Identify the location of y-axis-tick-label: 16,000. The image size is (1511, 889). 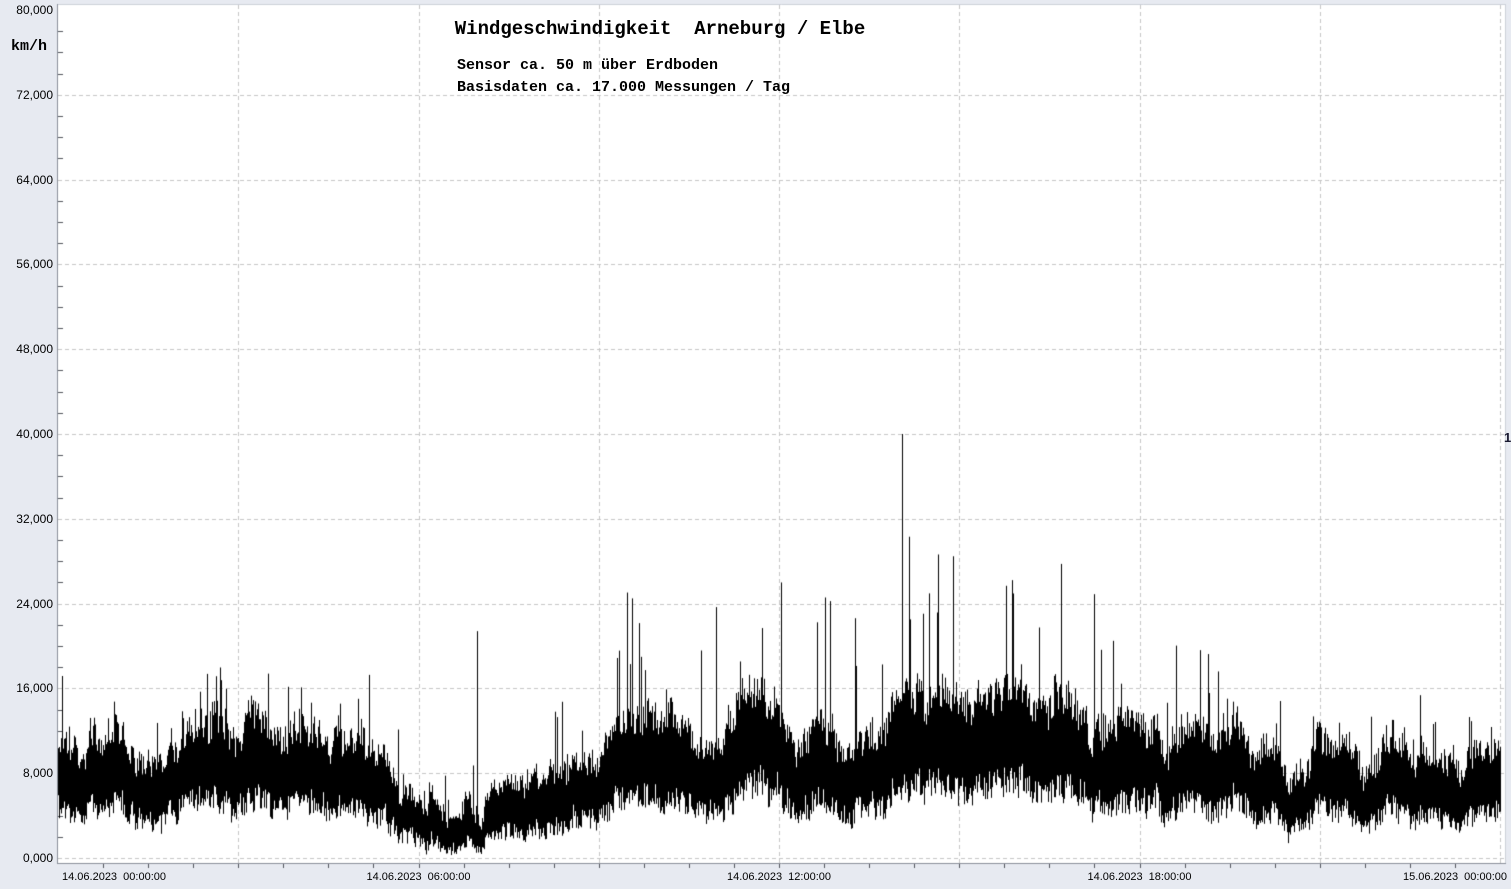
(34, 688).